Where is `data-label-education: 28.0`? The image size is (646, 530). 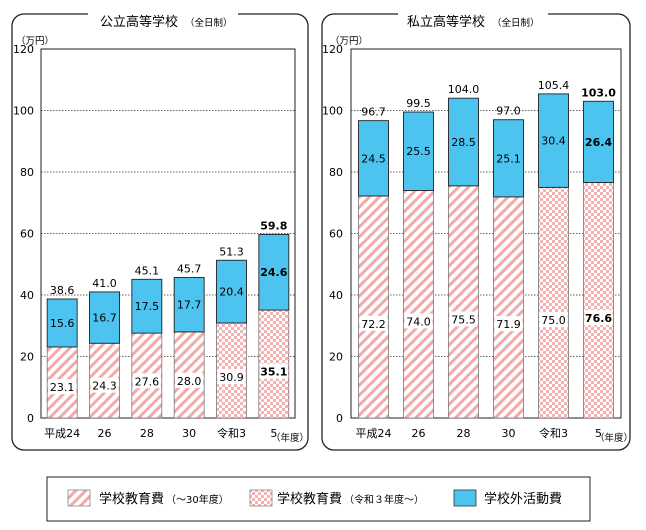 data-label-education: 28.0 is located at coordinates (189, 381).